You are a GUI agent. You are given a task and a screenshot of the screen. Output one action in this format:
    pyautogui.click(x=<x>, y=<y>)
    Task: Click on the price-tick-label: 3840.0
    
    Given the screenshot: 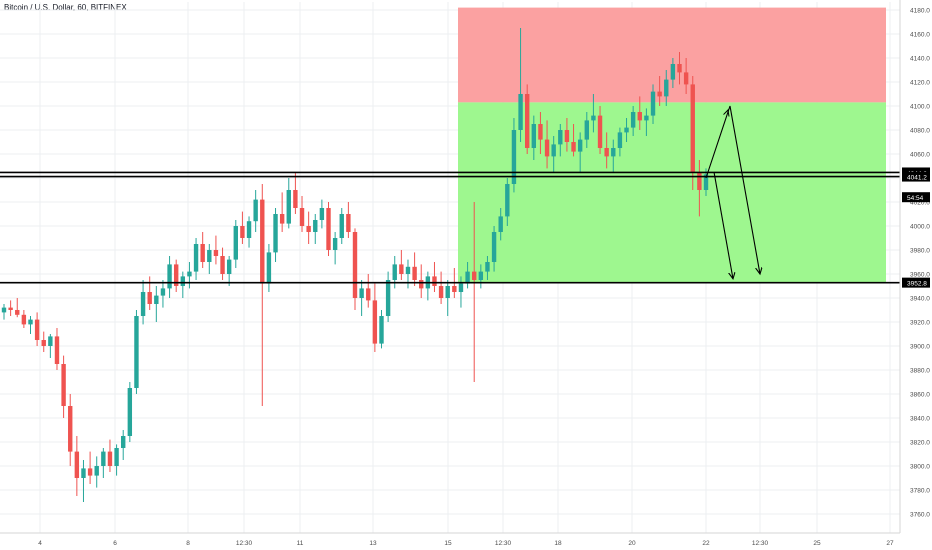 What is the action you would take?
    pyautogui.click(x=920, y=419)
    